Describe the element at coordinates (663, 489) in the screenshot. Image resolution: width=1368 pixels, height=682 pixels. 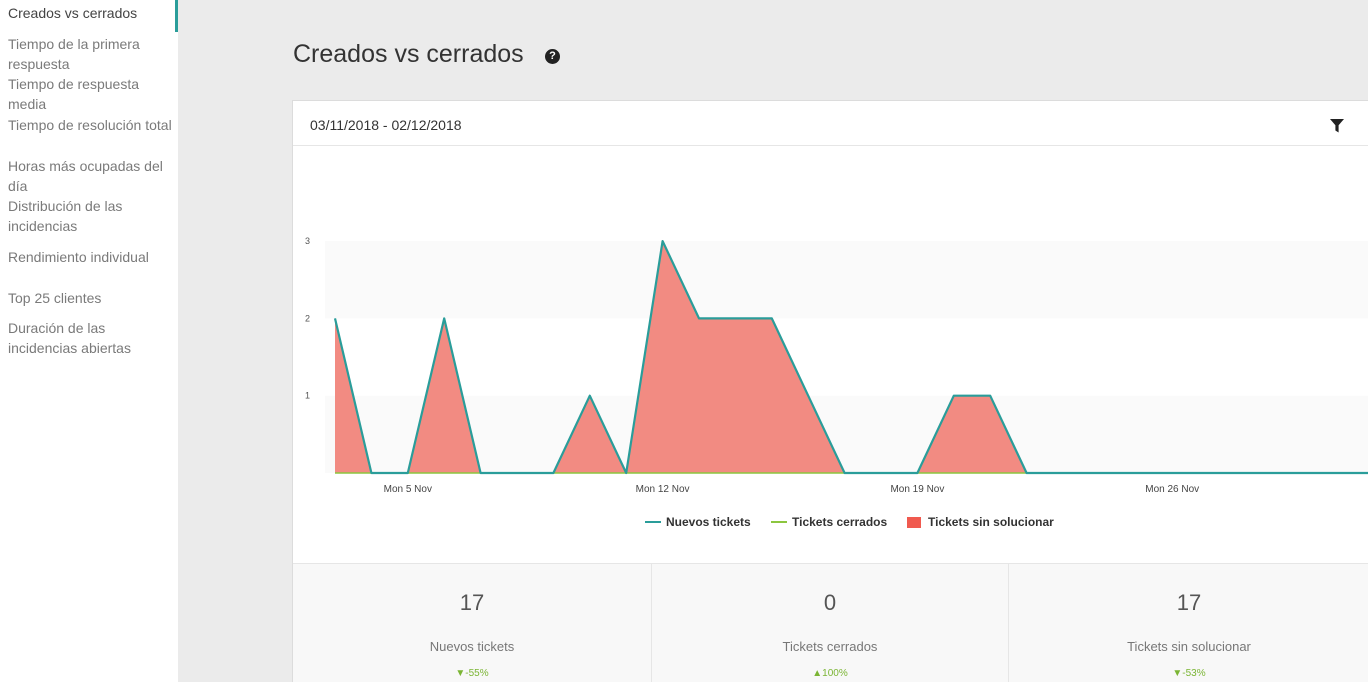
I see `x-tick-label: Mon 12 Nov` at that location.